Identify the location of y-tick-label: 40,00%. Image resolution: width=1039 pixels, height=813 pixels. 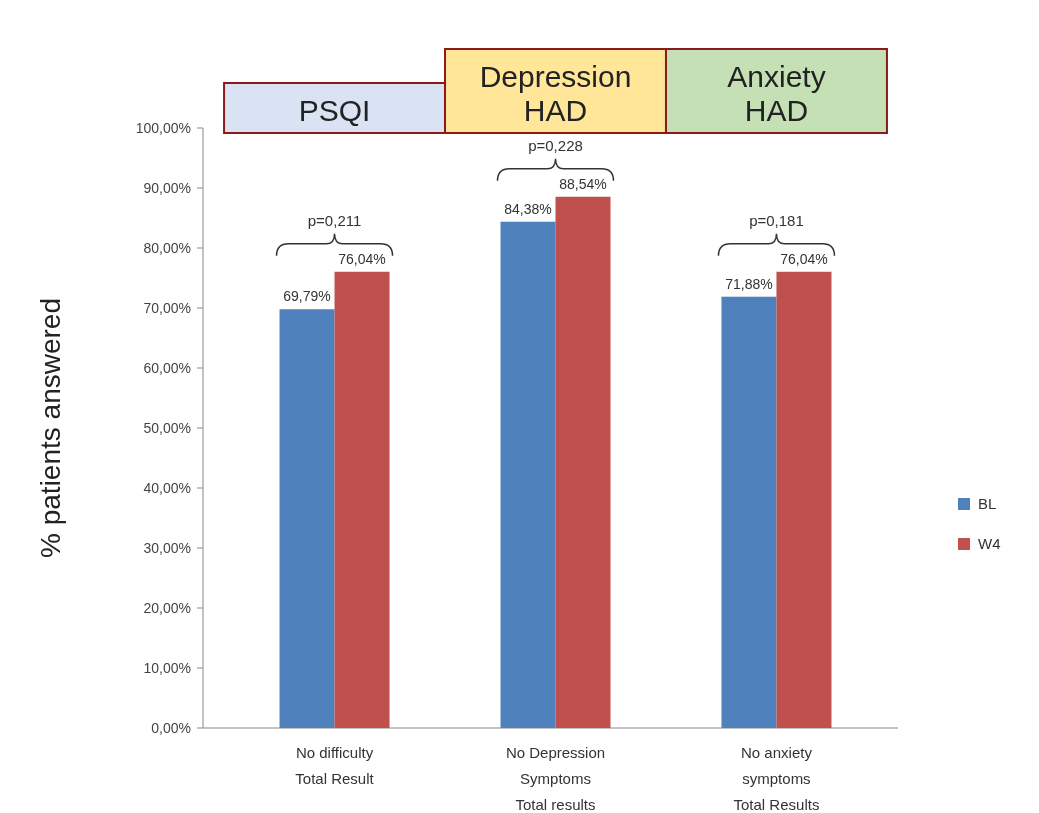
(167, 487).